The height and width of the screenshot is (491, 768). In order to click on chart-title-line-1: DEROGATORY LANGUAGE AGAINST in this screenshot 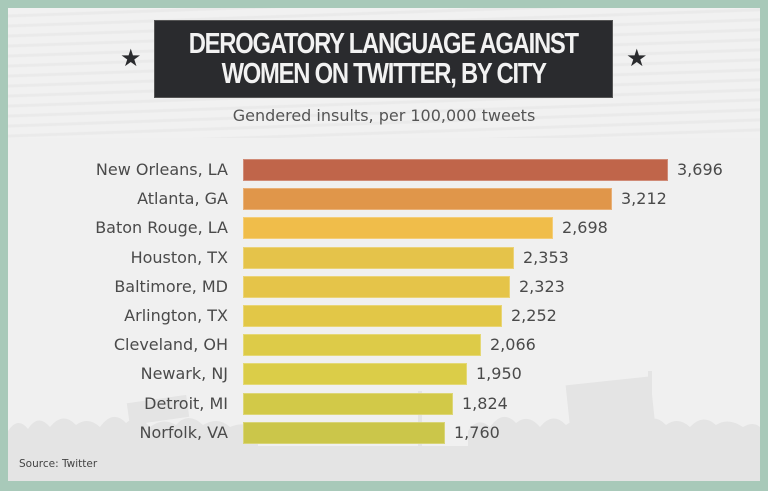, I will do `click(383, 44)`.